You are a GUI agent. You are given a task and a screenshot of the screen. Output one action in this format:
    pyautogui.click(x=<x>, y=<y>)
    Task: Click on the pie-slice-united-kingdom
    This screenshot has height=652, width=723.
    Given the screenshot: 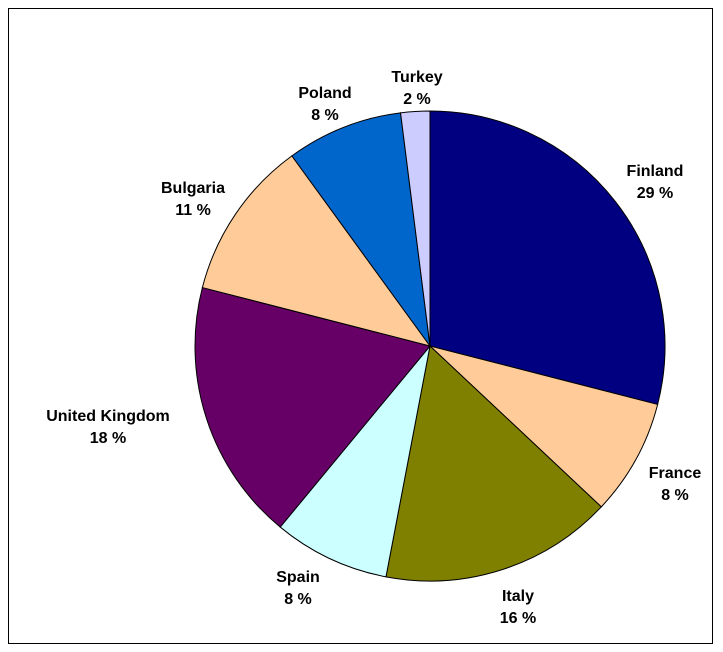 What is the action you would take?
    pyautogui.click(x=312, y=407)
    